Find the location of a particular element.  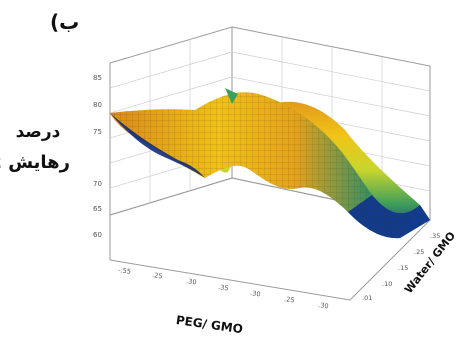

z-axis-label-line2: رهایش 2 is located at coordinates (35, 162).